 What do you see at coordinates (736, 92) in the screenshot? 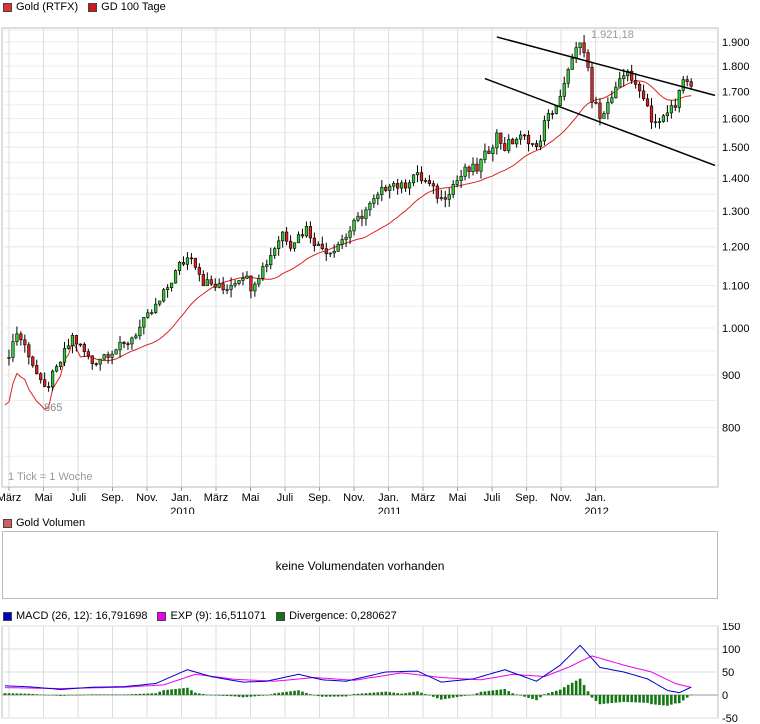
I see `price-y-tick-label: 1.700` at bounding box center [736, 92].